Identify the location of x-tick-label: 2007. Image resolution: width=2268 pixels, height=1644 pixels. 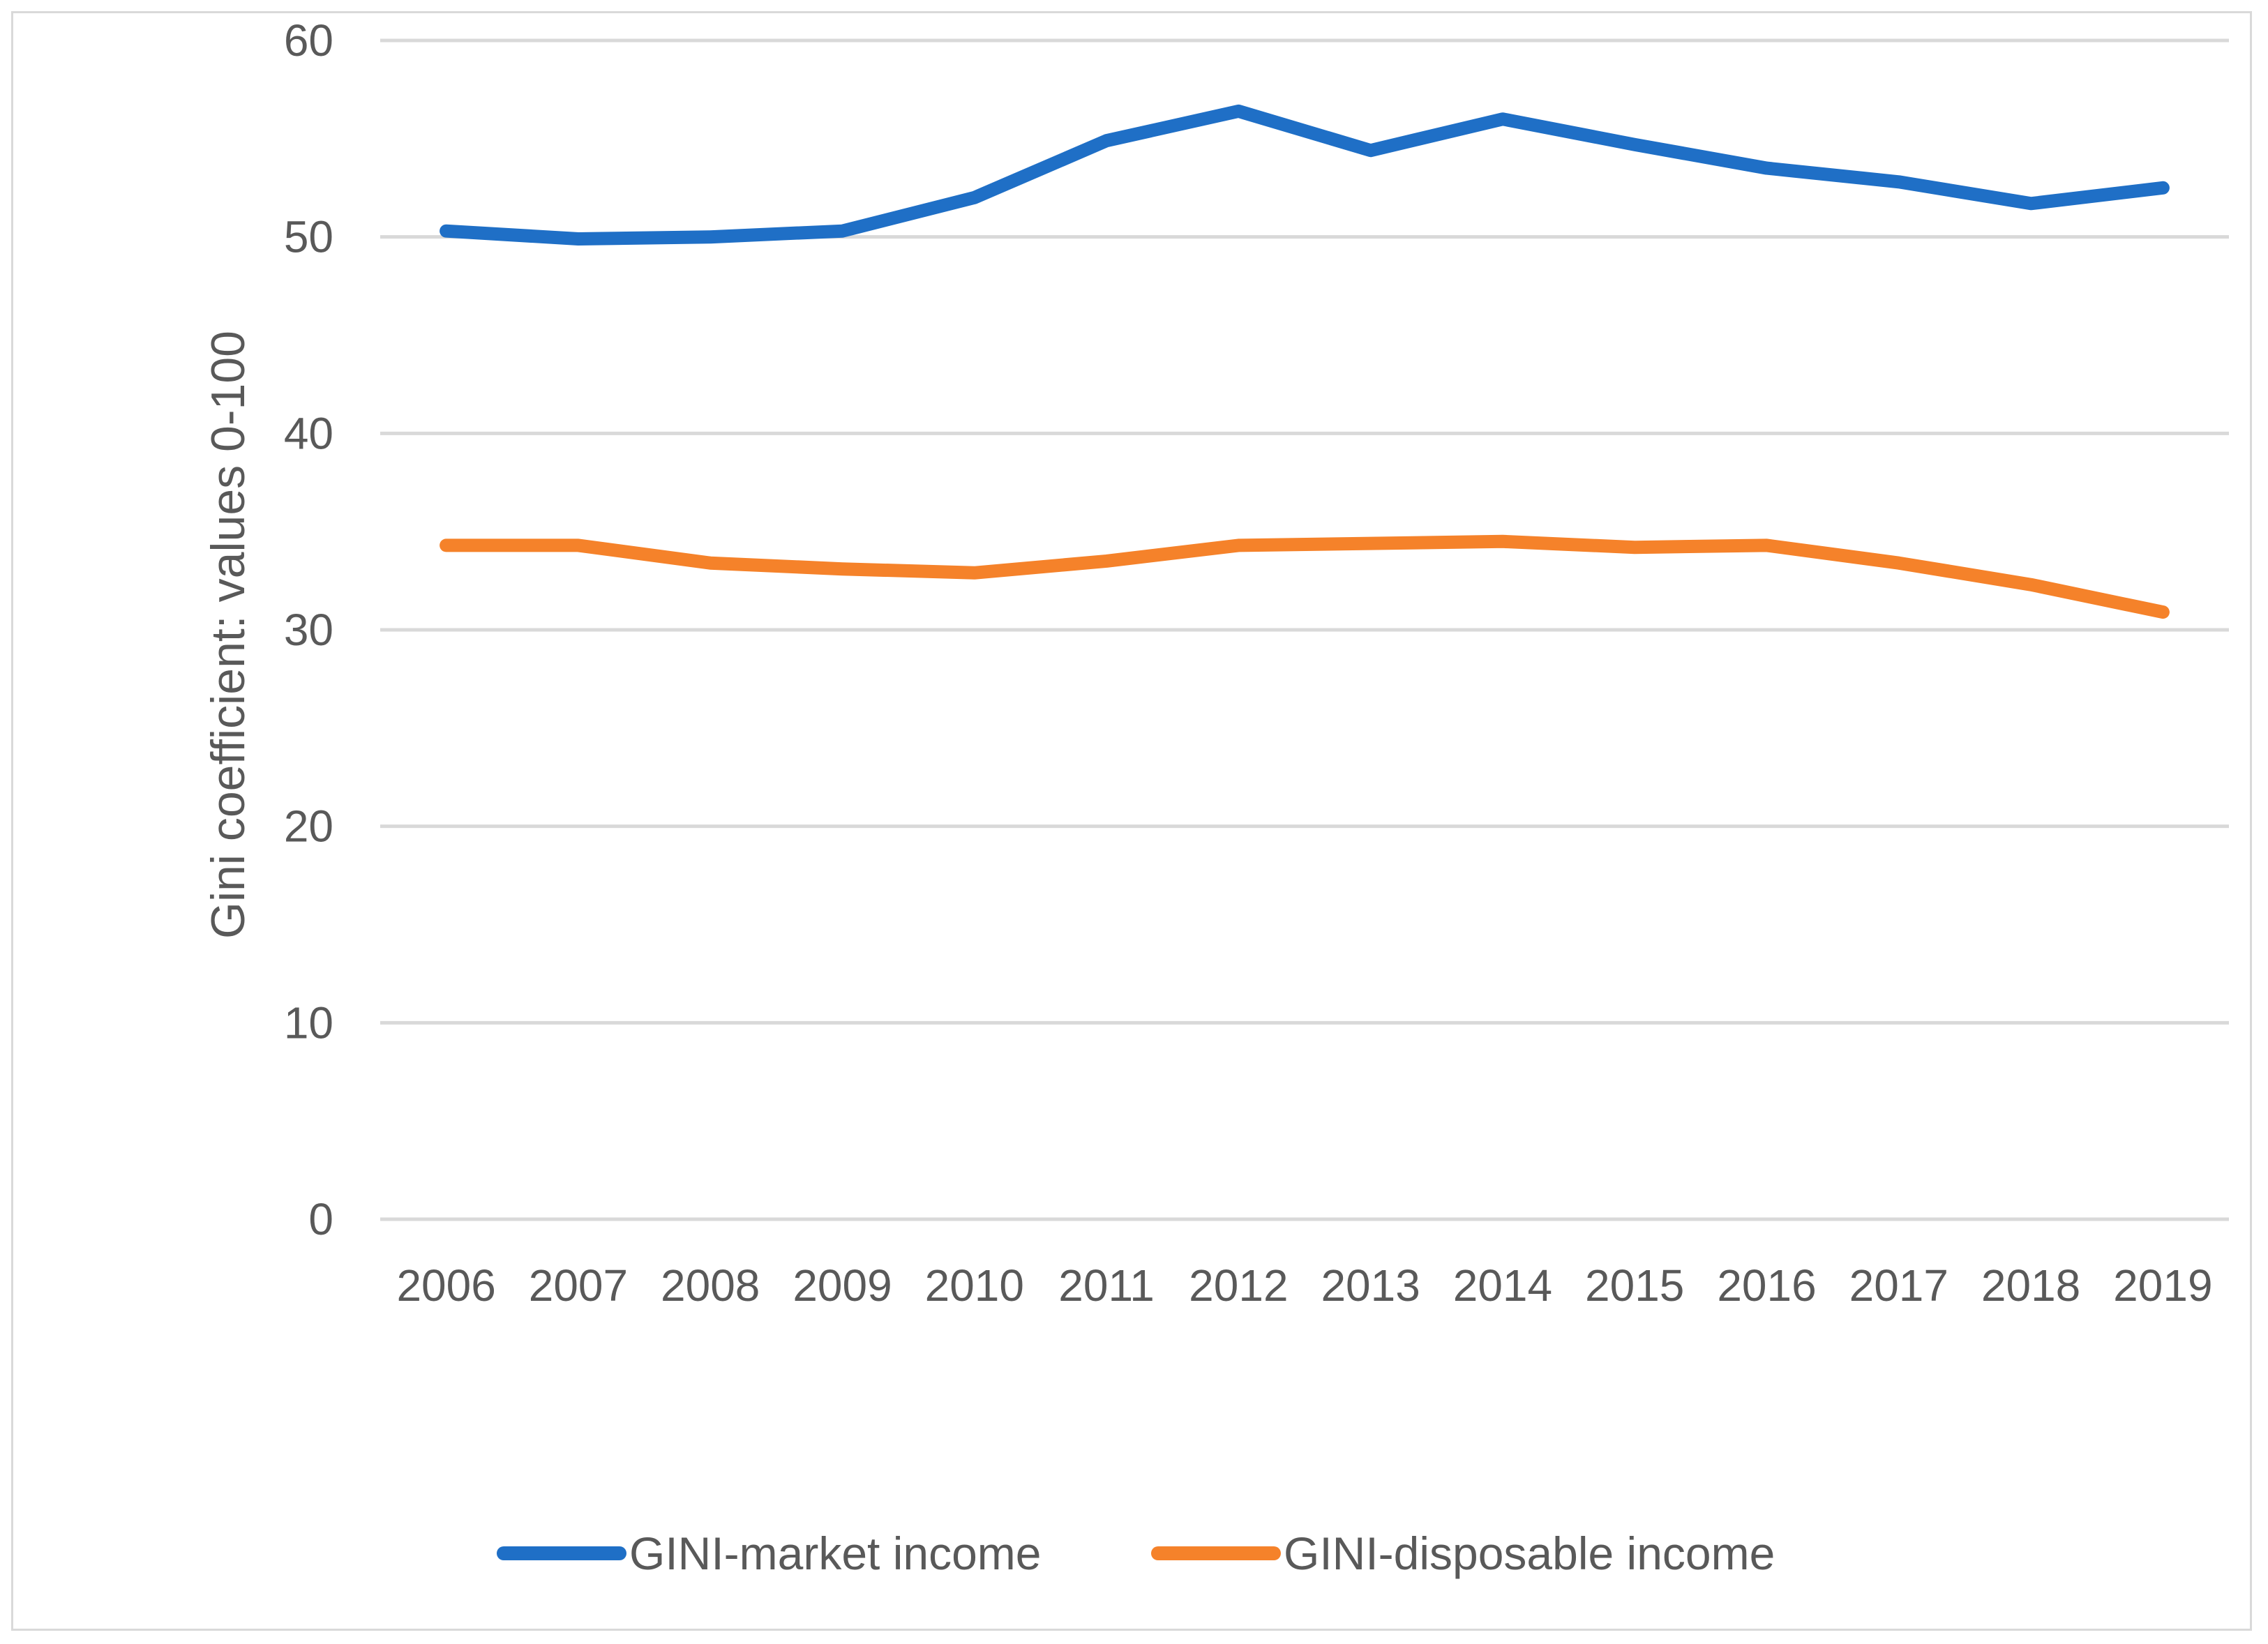
(578, 1285).